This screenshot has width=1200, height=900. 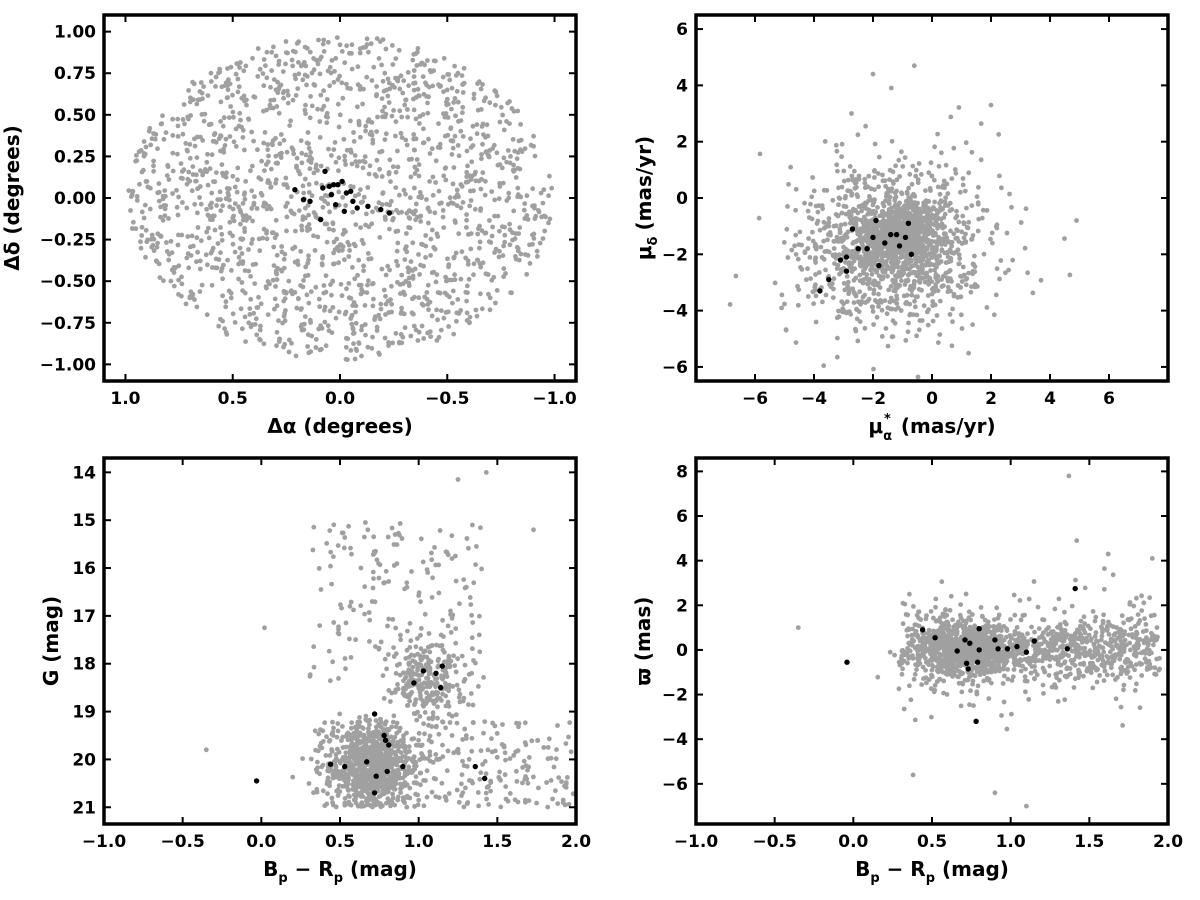 What do you see at coordinates (675, 312) in the screenshot?
I see `y-tick-label: −4` at bounding box center [675, 312].